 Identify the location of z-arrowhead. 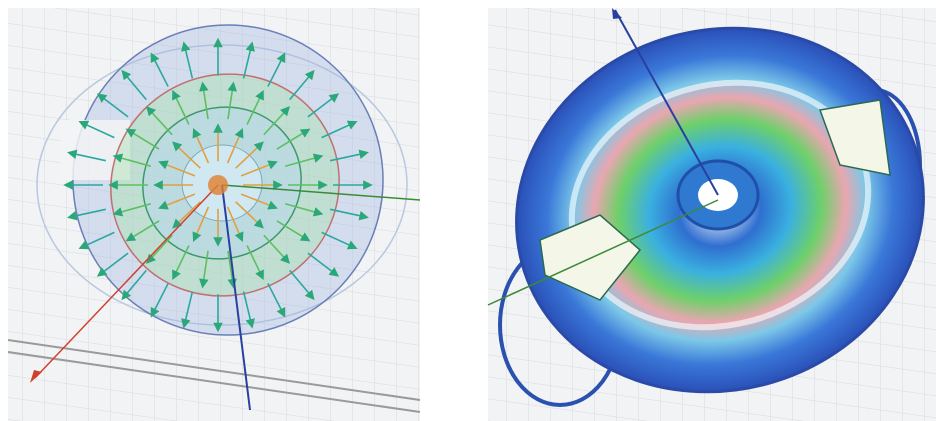
(617, 13).